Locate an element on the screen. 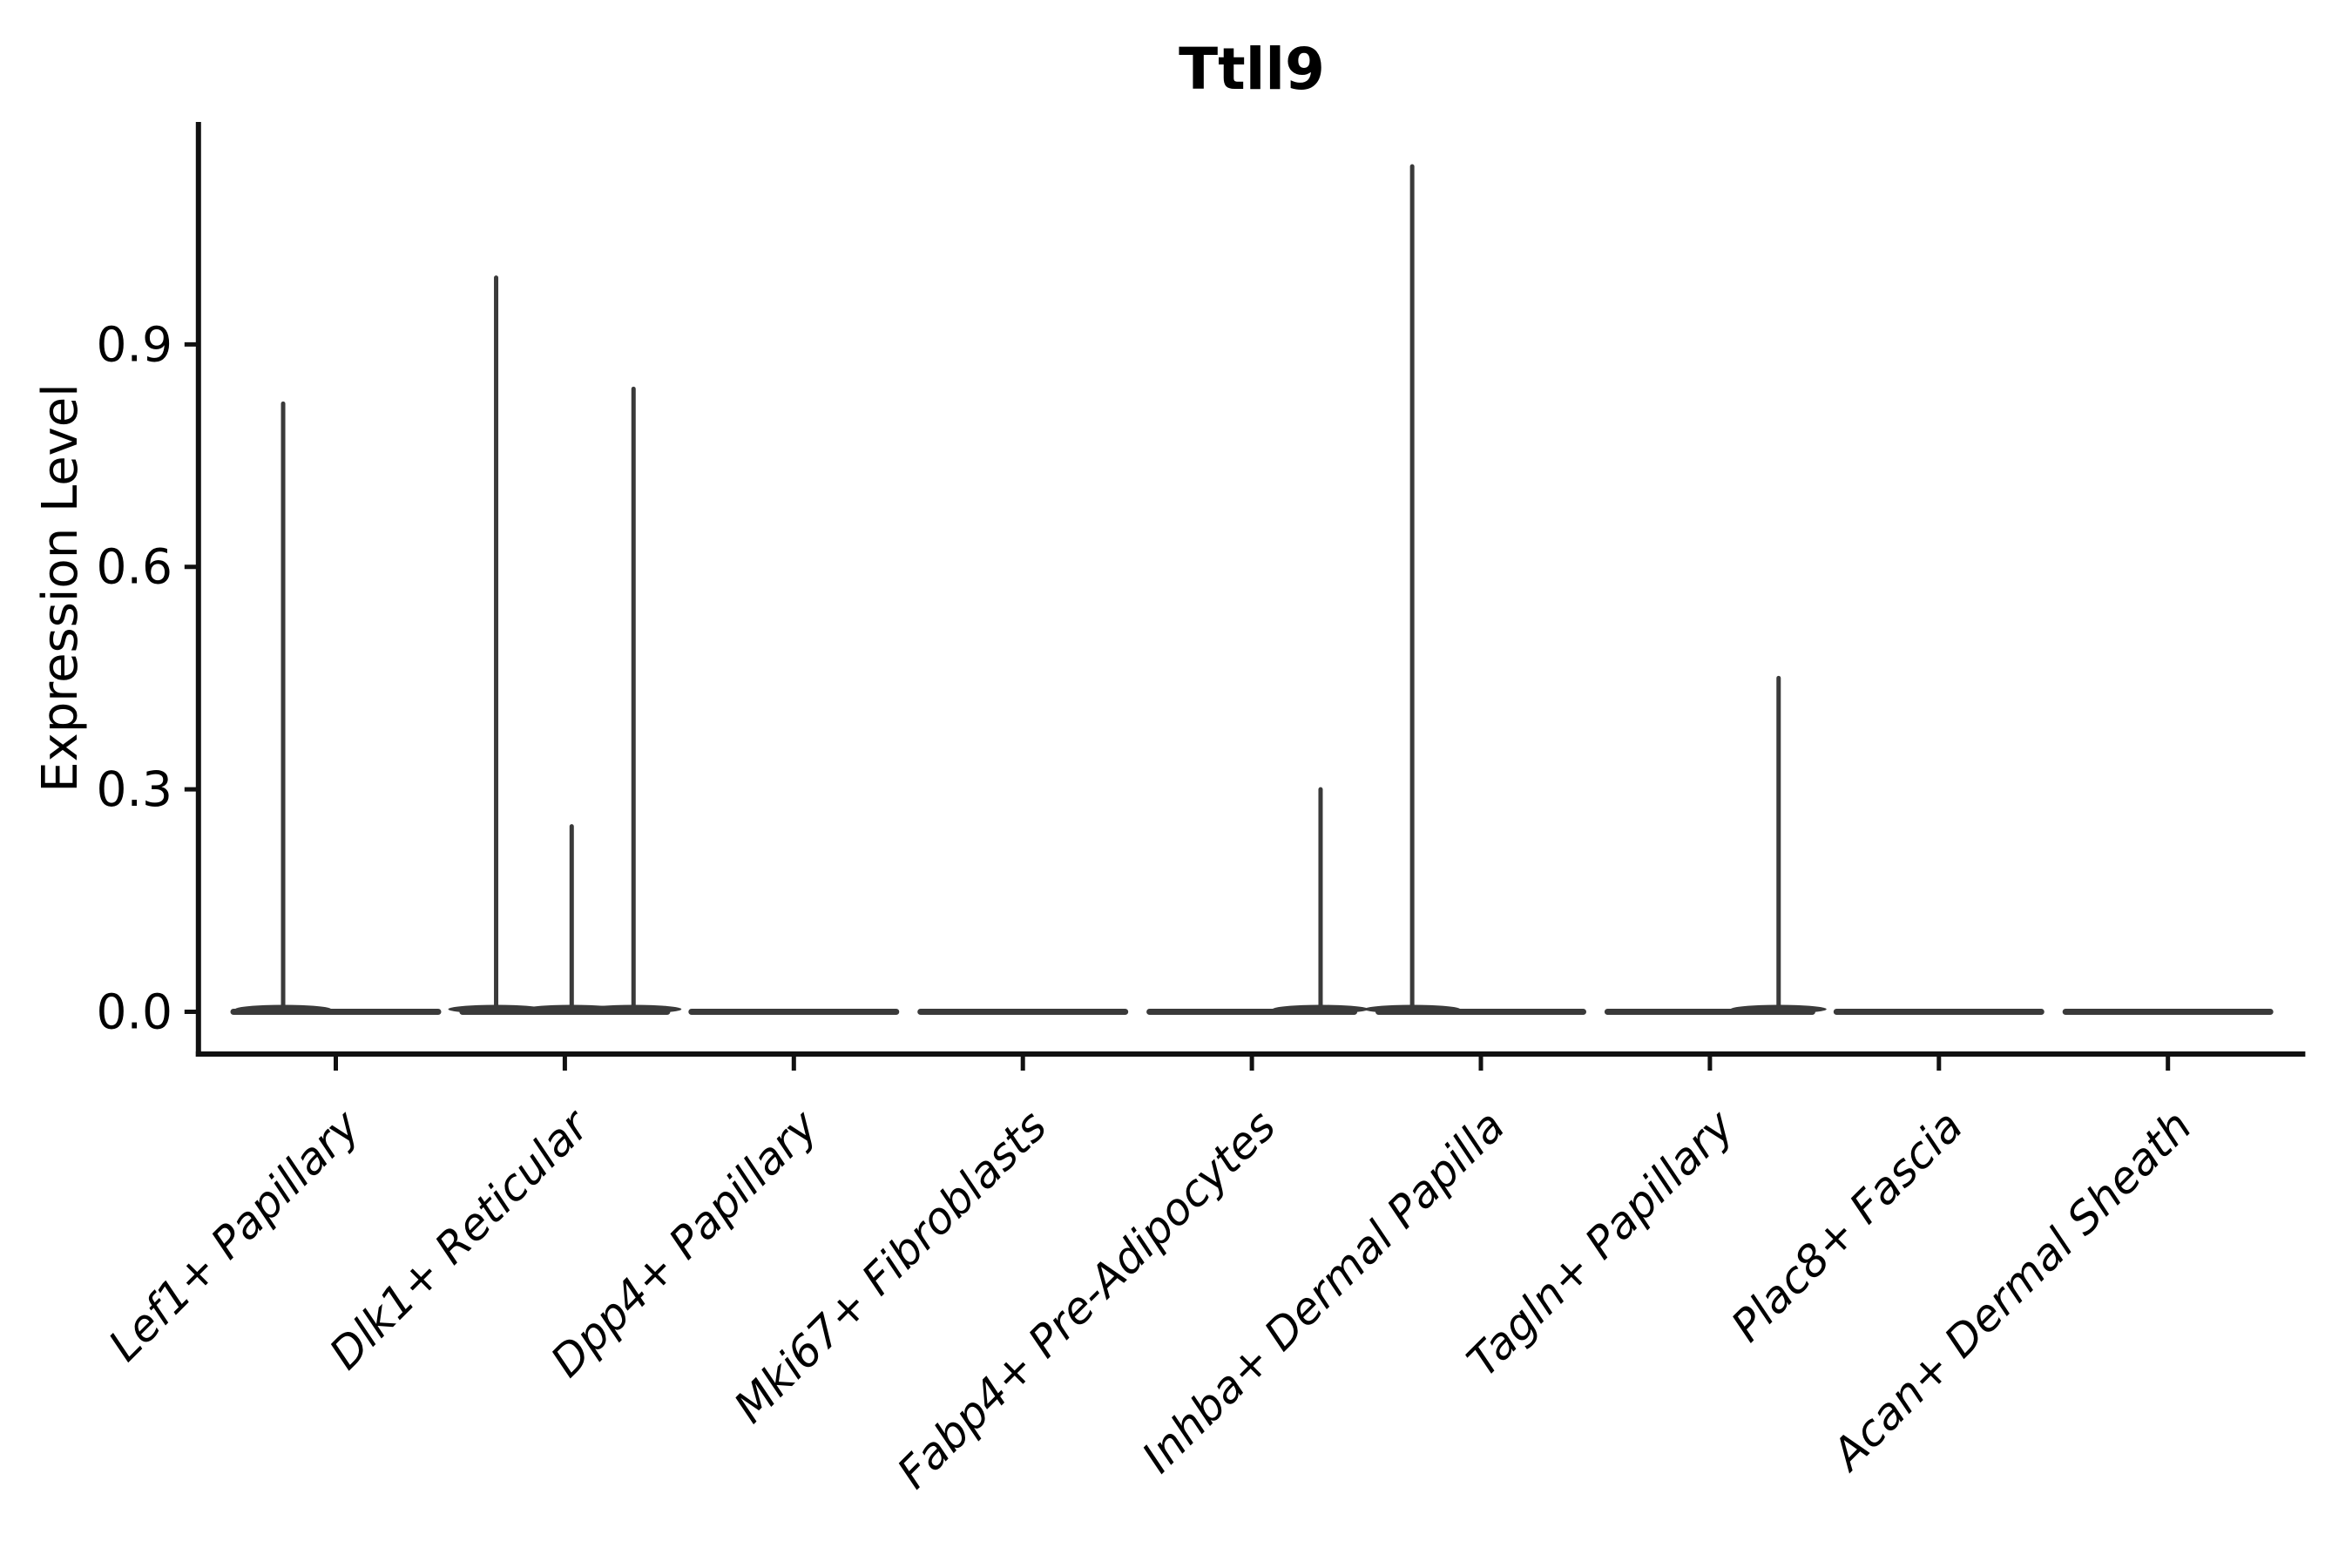  y-tick-label: 0.3 is located at coordinates (134, 789).